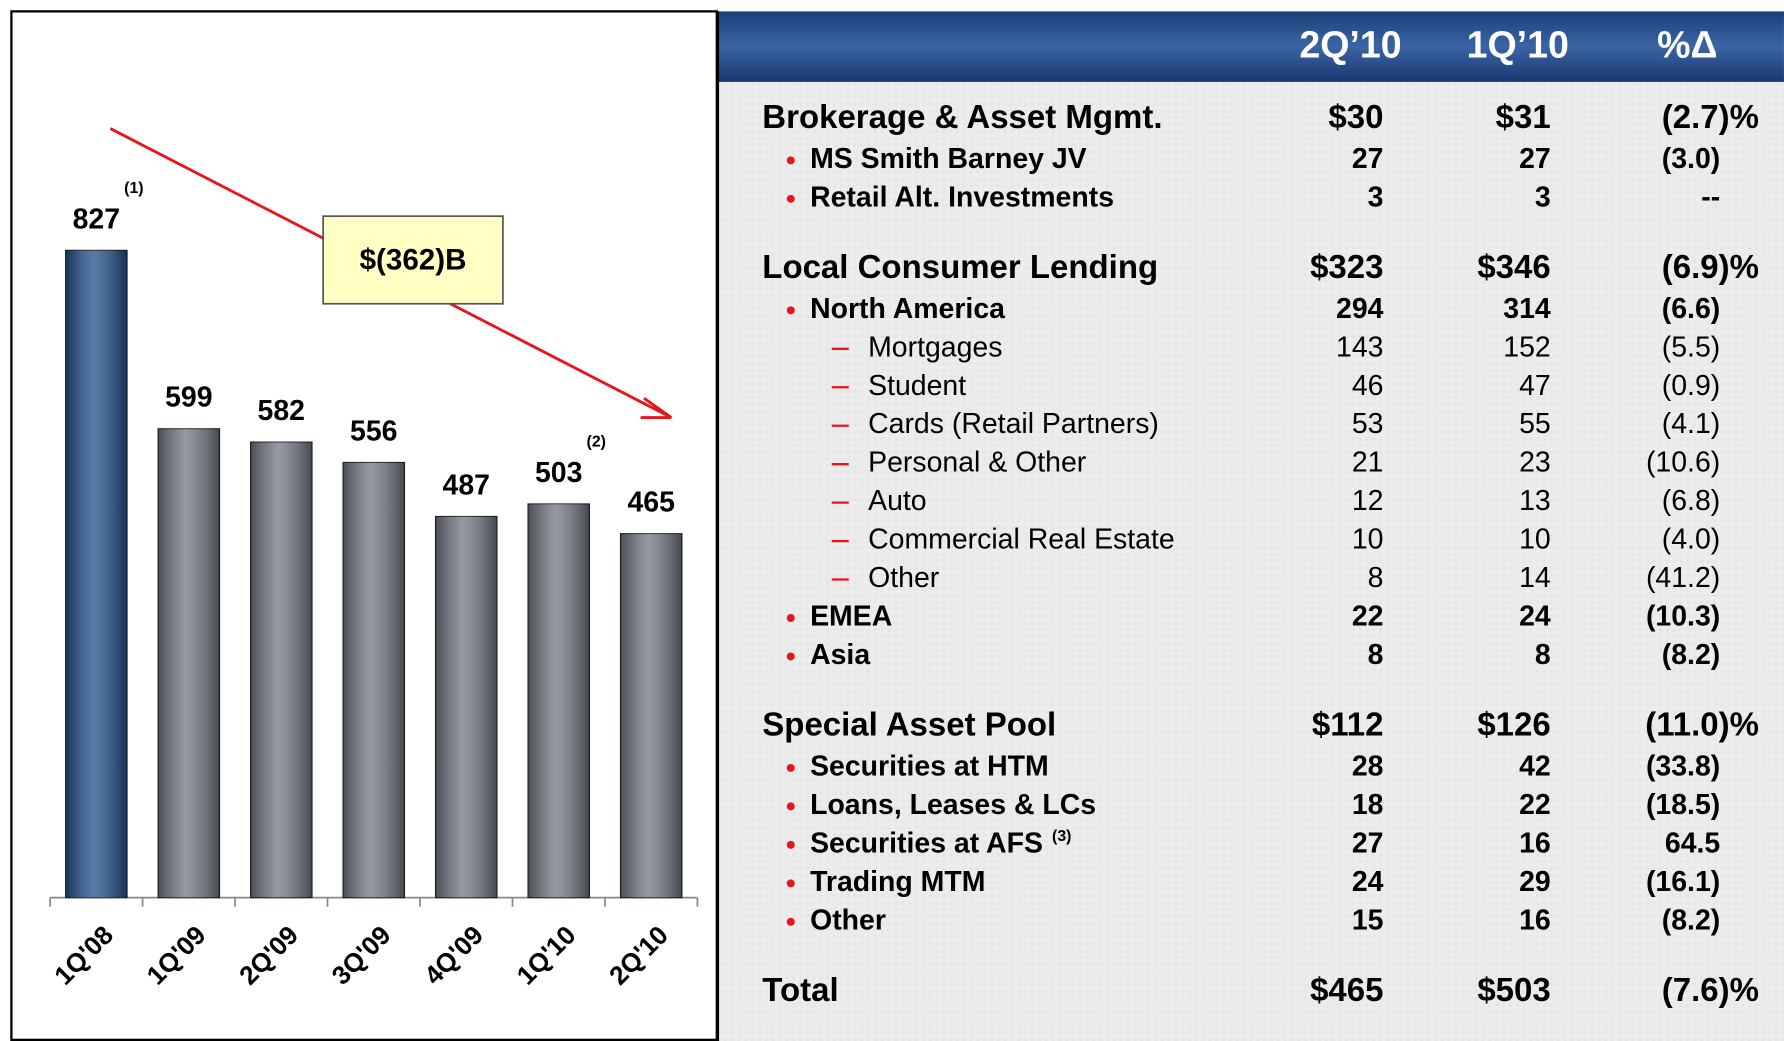 The image size is (1784, 1041). Describe the element at coordinates (1368, 463) in the screenshot. I see `cell: 21` at that location.